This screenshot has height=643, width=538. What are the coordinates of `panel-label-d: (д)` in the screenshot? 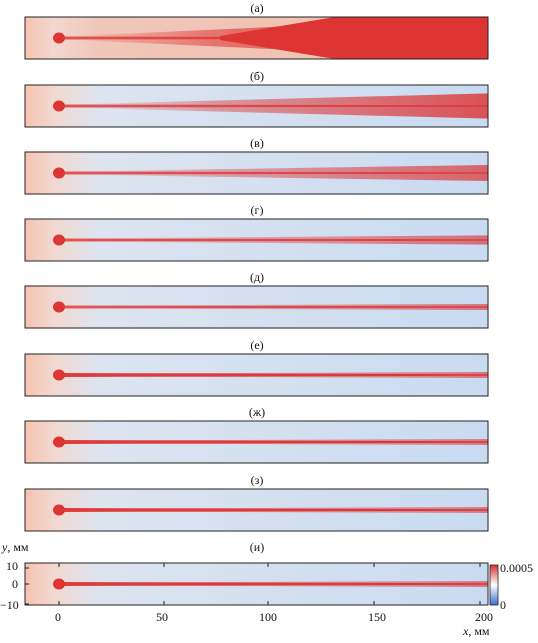 It's located at (257, 277).